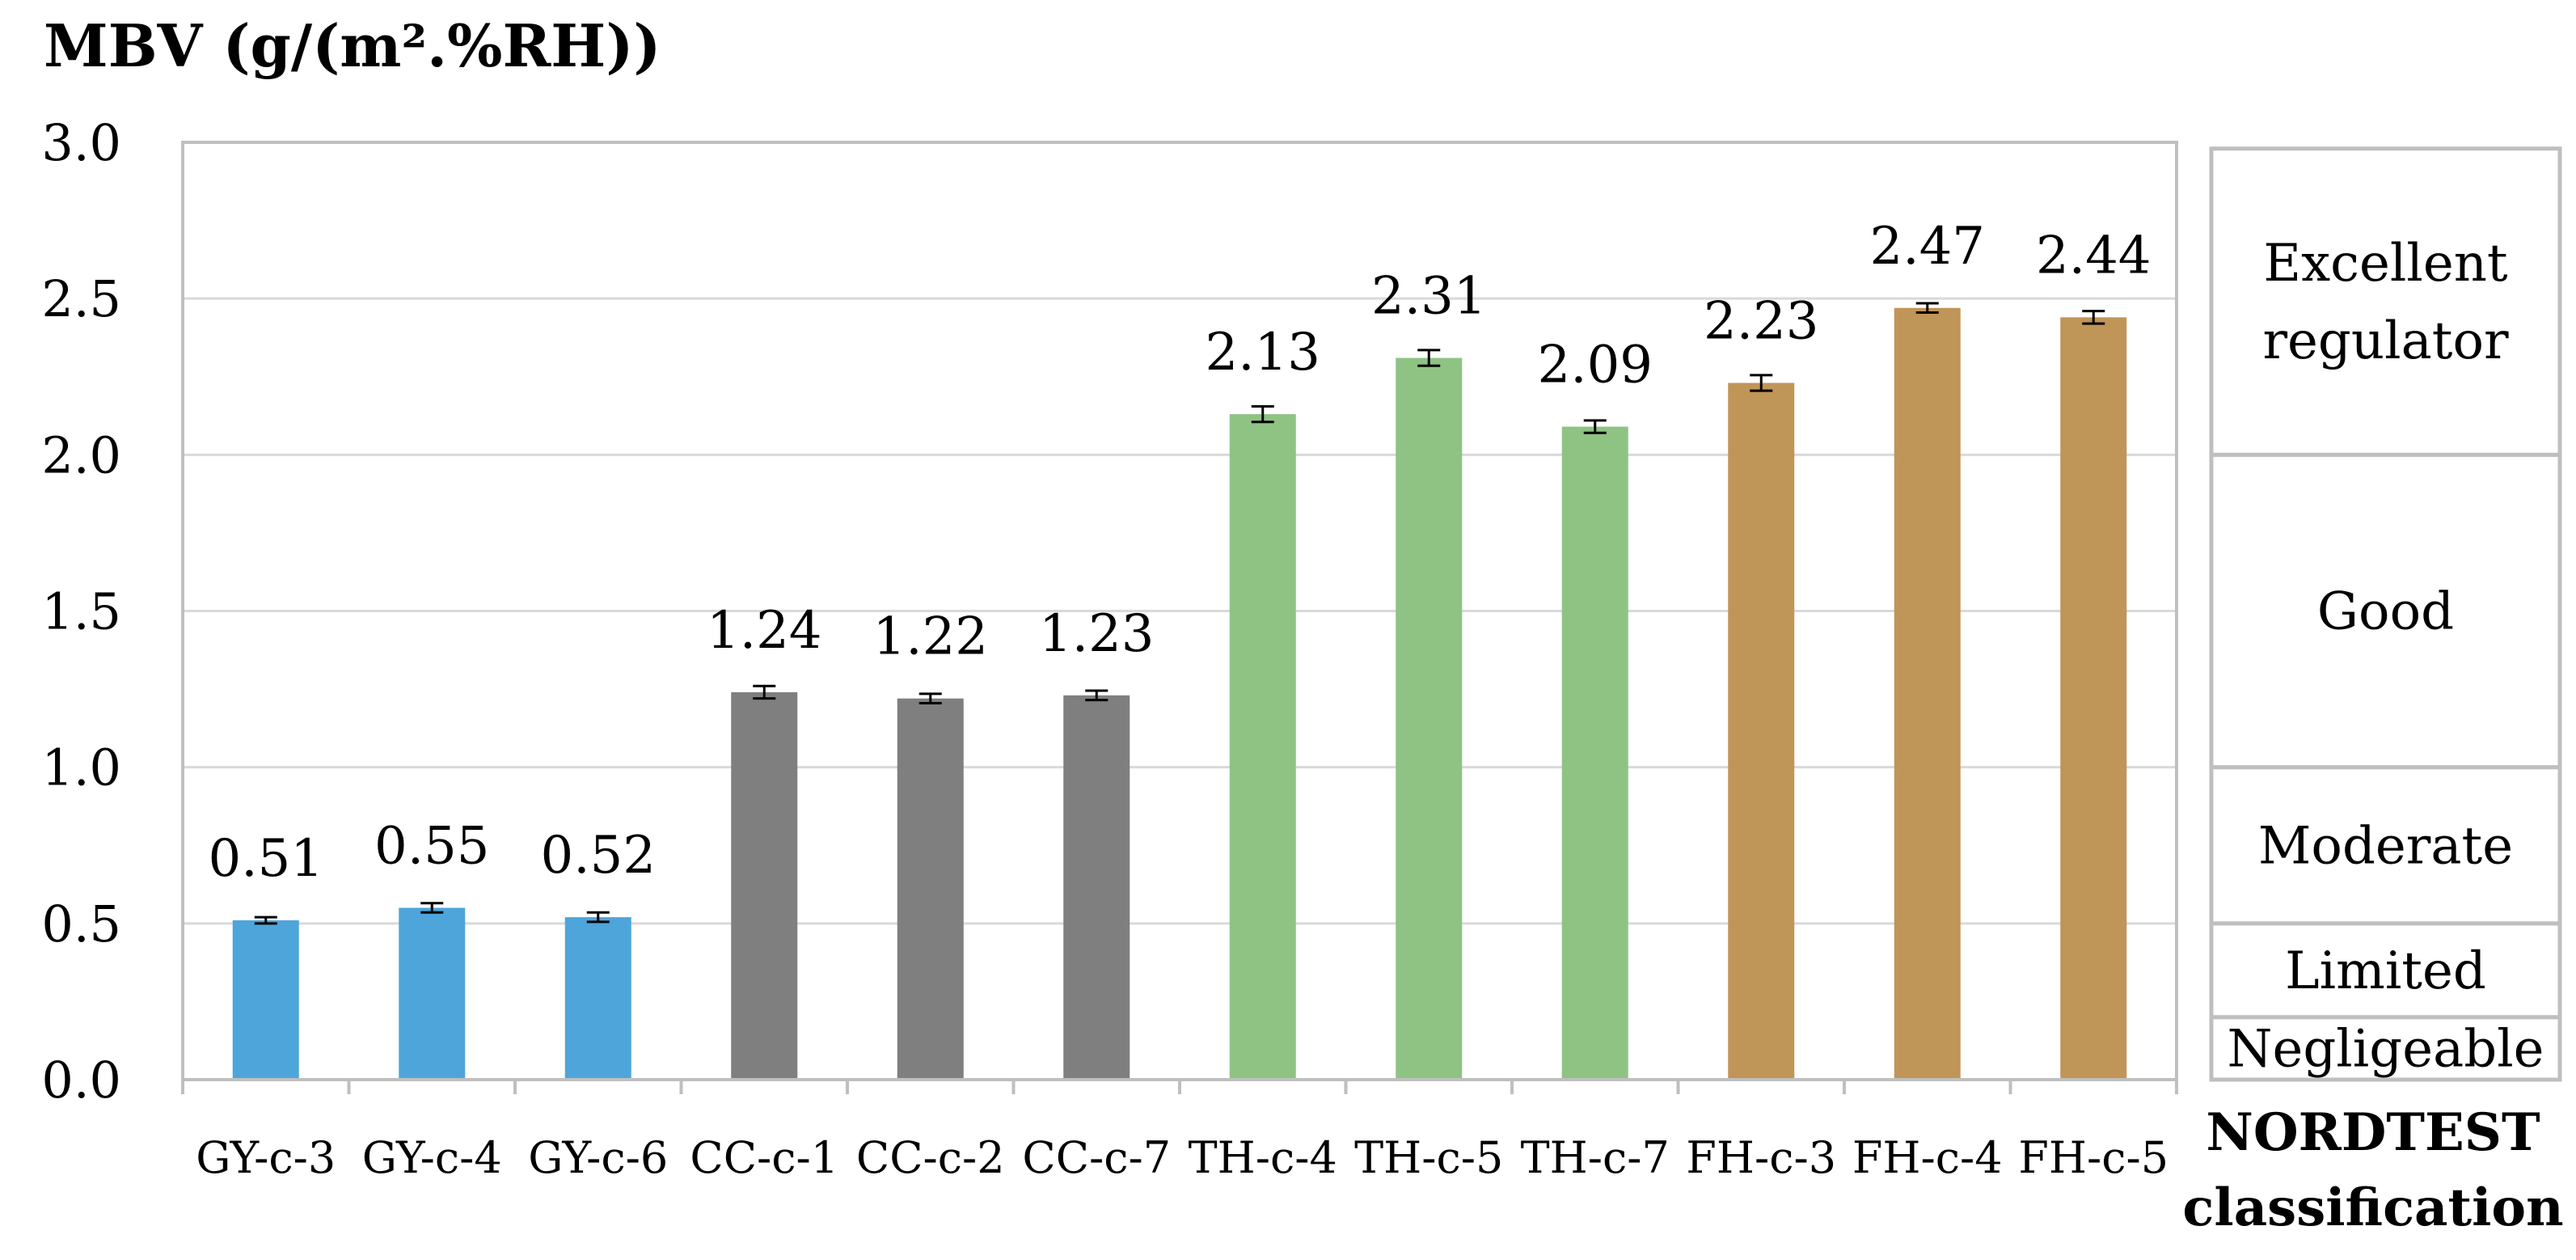 This screenshot has width=2576, height=1260. Describe the element at coordinates (2385, 341) in the screenshot. I see `class-band-label-excellent-regulator-1: regulator` at that location.